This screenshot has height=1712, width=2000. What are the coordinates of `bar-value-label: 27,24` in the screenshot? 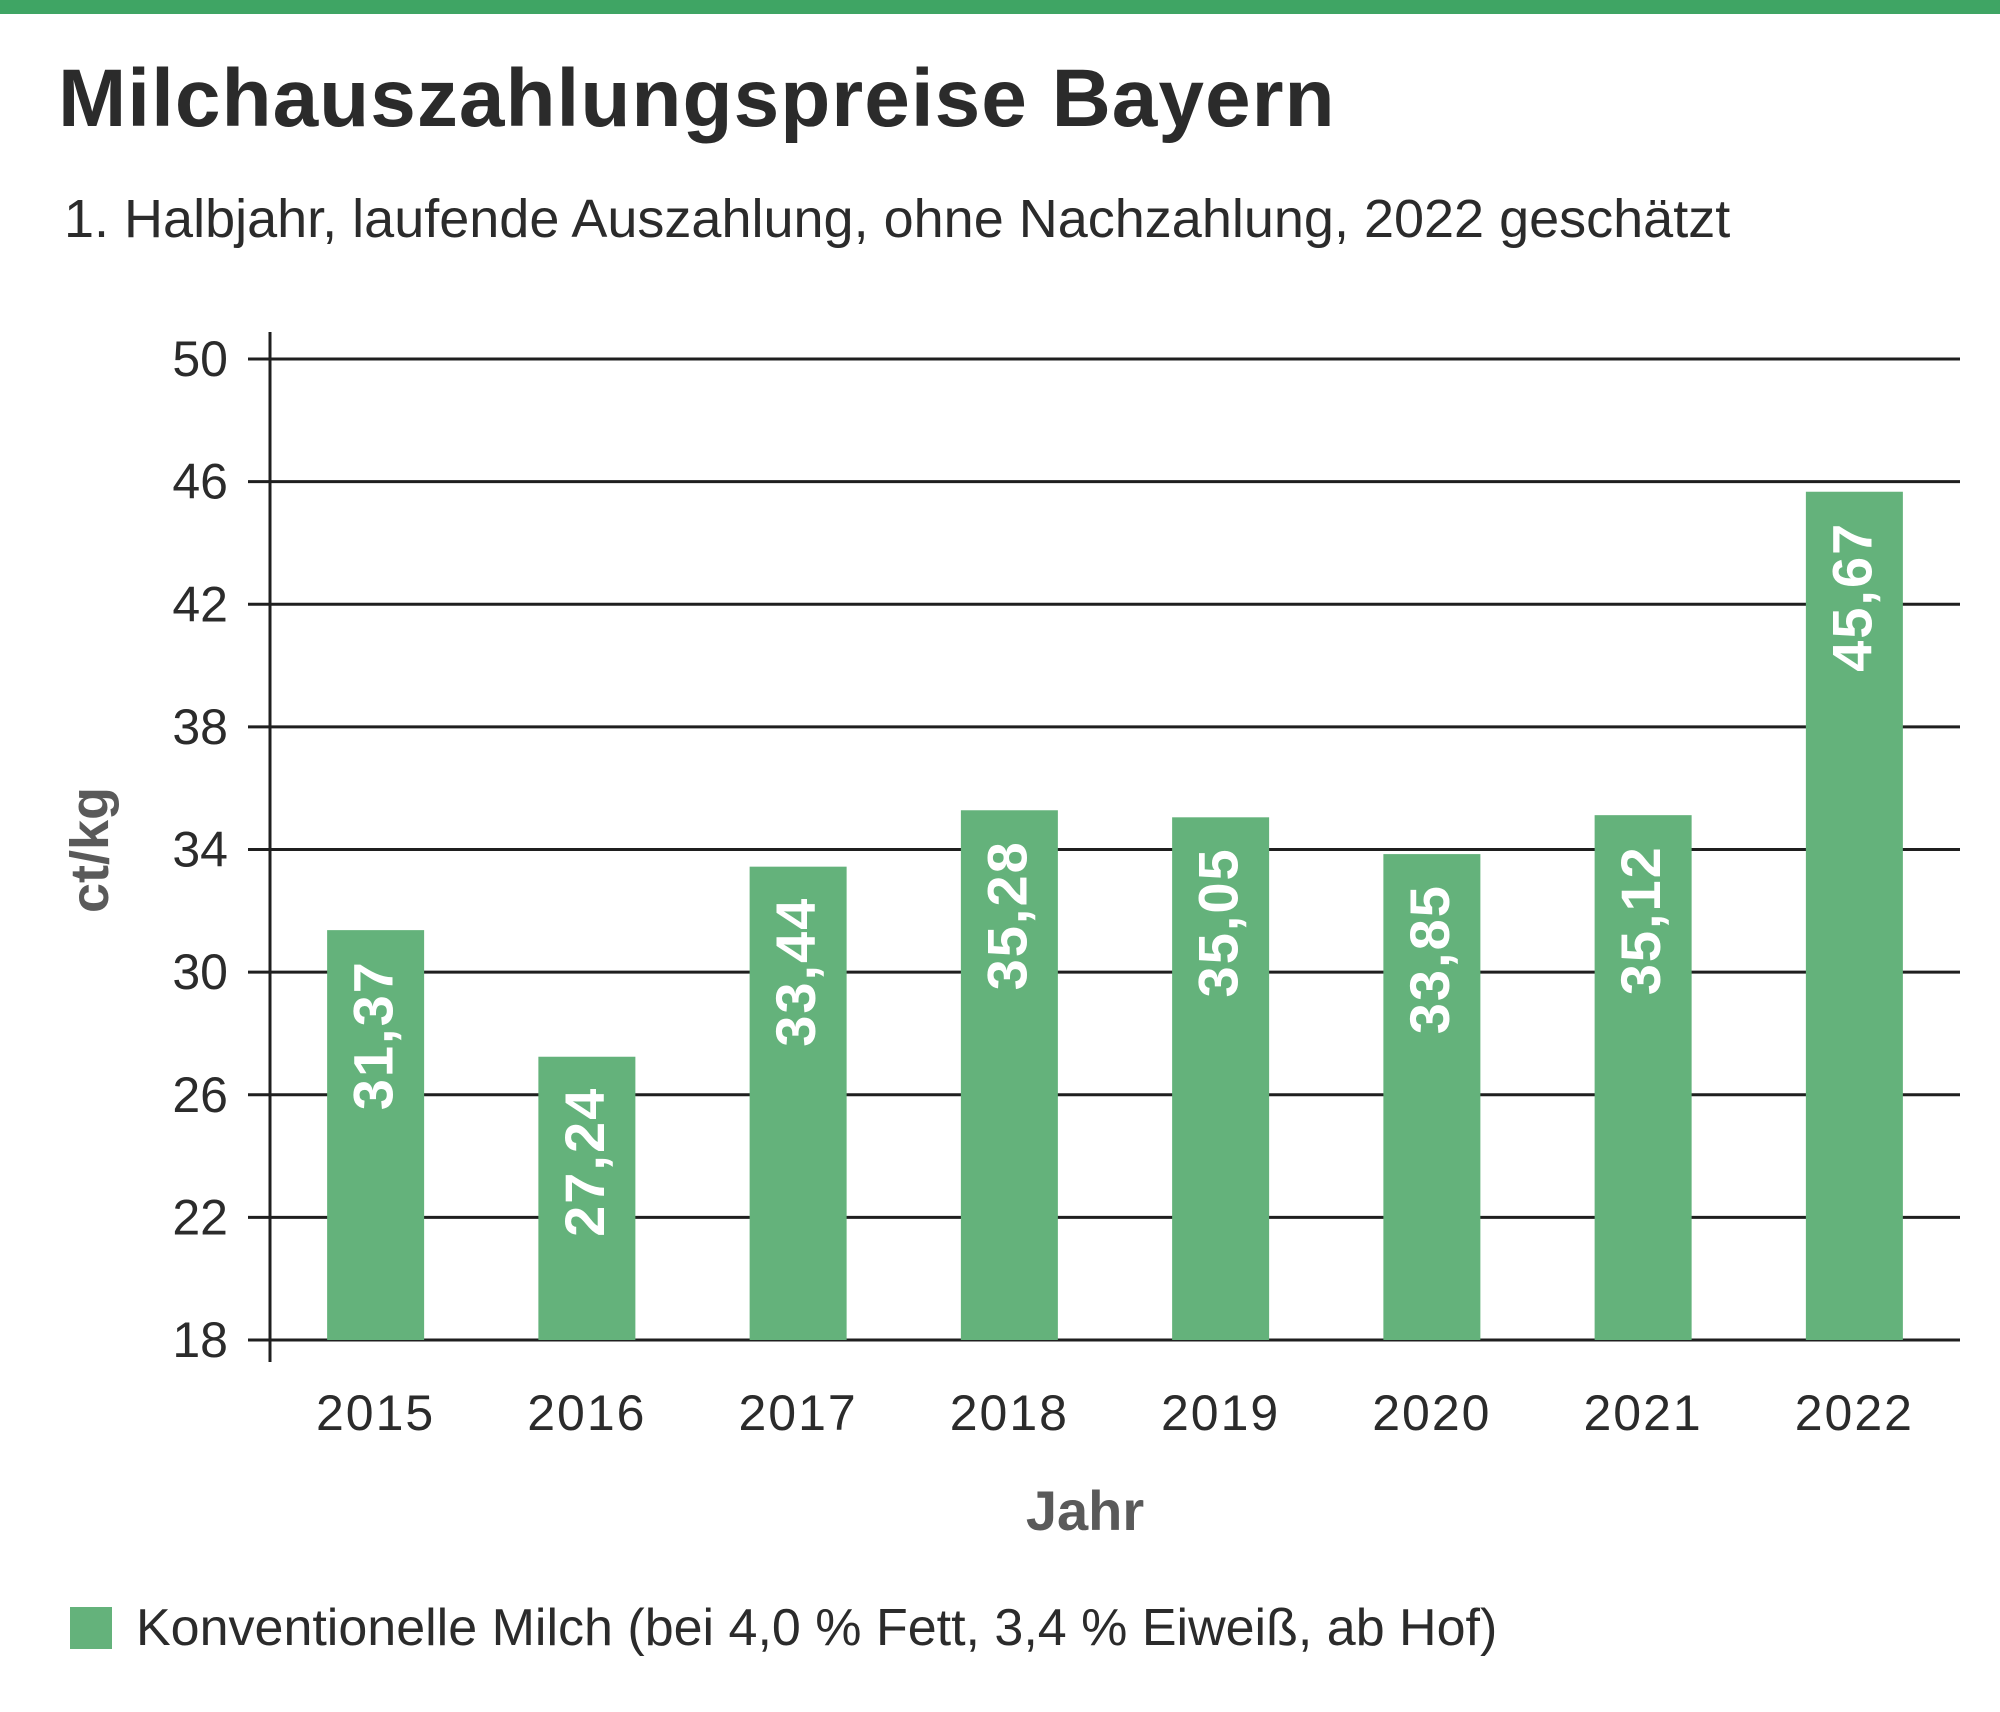 It's located at (584, 1162).